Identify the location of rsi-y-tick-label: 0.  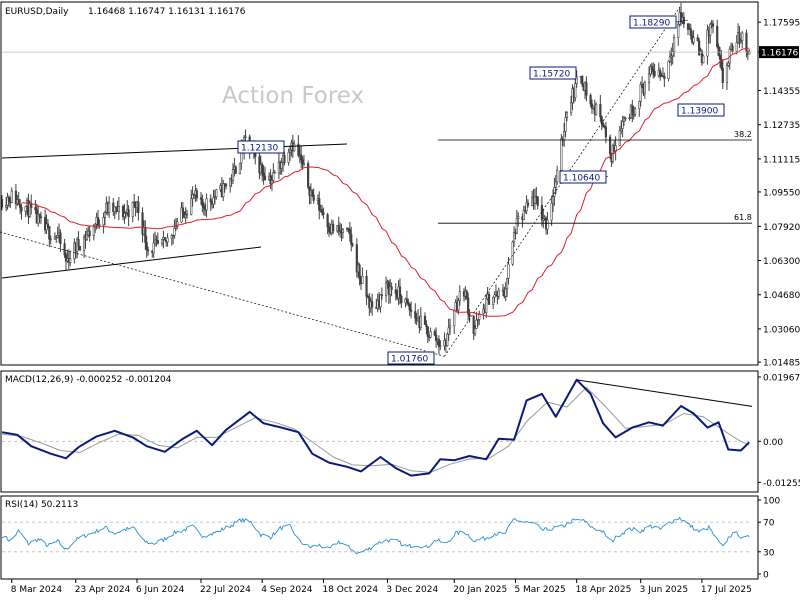
(766, 576).